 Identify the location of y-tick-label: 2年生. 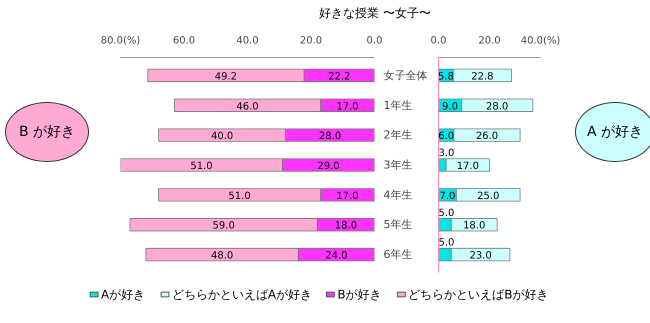
(398, 135).